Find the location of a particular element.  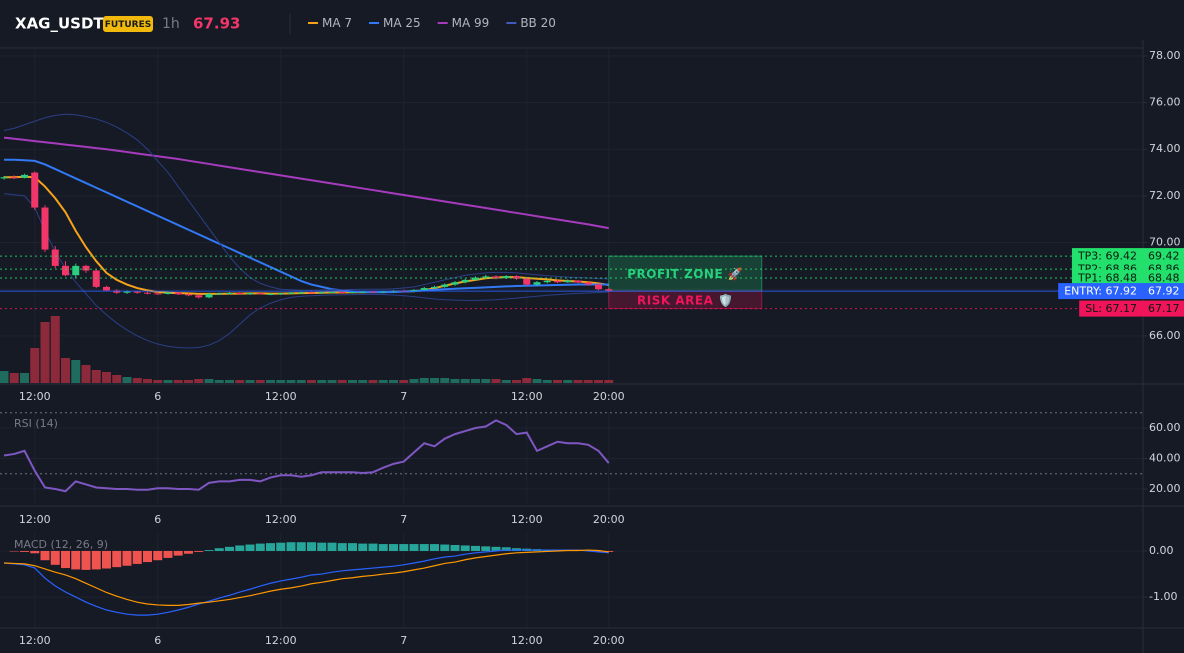

legend-label: MA 7 is located at coordinates (337, 23).